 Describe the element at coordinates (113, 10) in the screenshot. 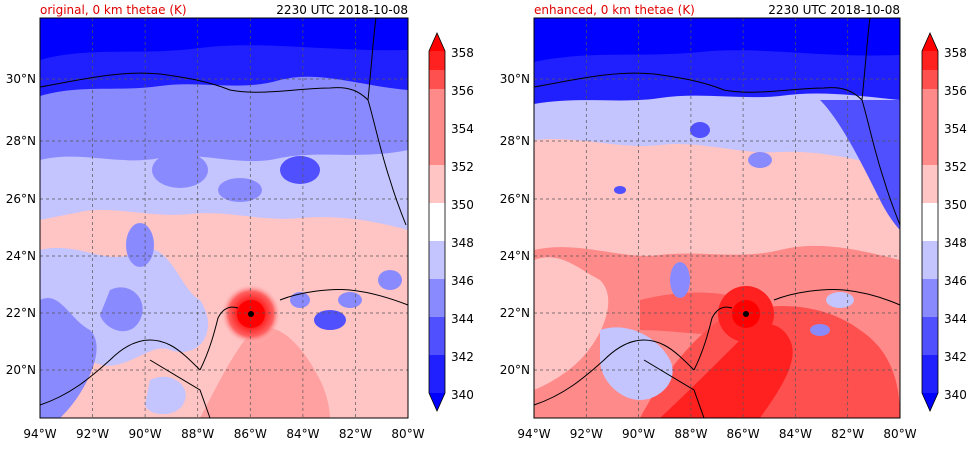

I see `panel-title-left: original, 0 km thetae (K)` at that location.